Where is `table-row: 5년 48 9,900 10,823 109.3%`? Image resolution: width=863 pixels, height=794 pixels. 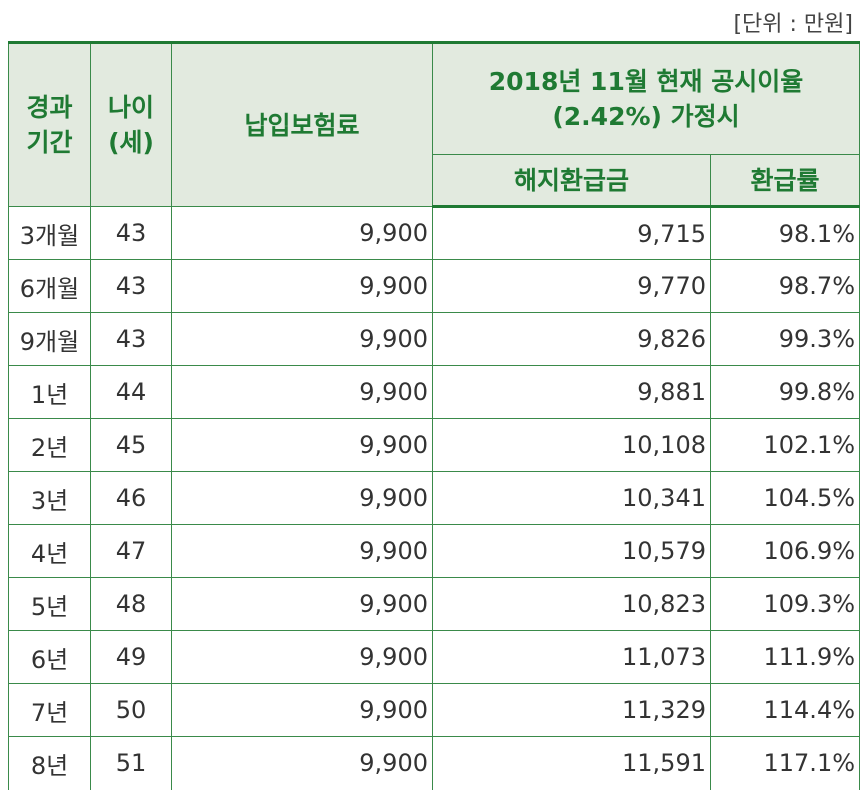
table-row: 5년 48 9,900 10,823 109.3% is located at coordinates (434, 604).